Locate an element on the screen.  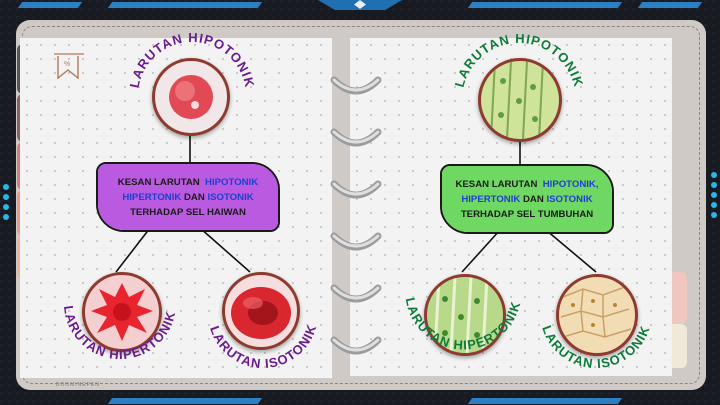
left-box-hipertonik: HIPERTONIK is located at coordinates (152, 197).